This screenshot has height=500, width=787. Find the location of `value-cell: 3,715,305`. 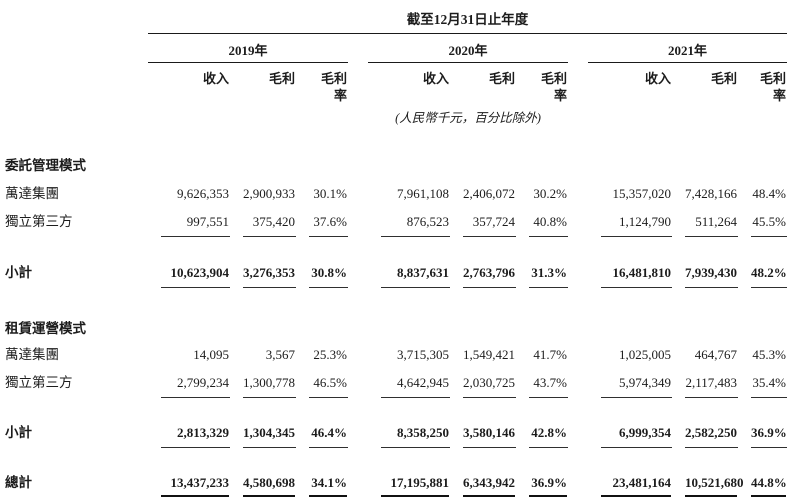

value-cell: 3,715,305 is located at coordinates (423, 354).